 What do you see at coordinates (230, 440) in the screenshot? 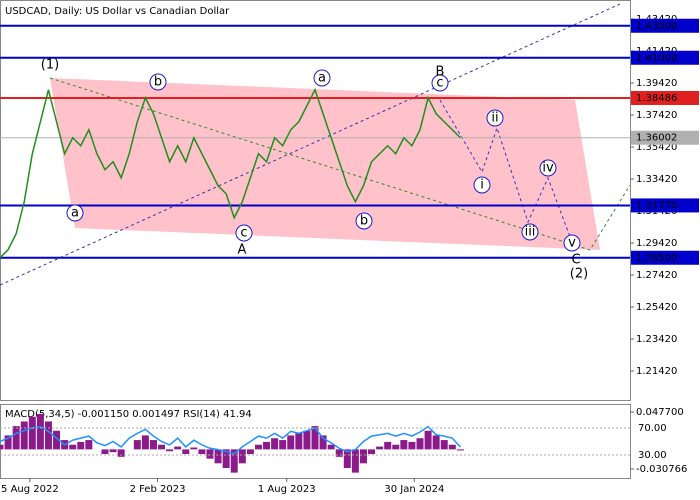
I see `rsi-line` at bounding box center [230, 440].